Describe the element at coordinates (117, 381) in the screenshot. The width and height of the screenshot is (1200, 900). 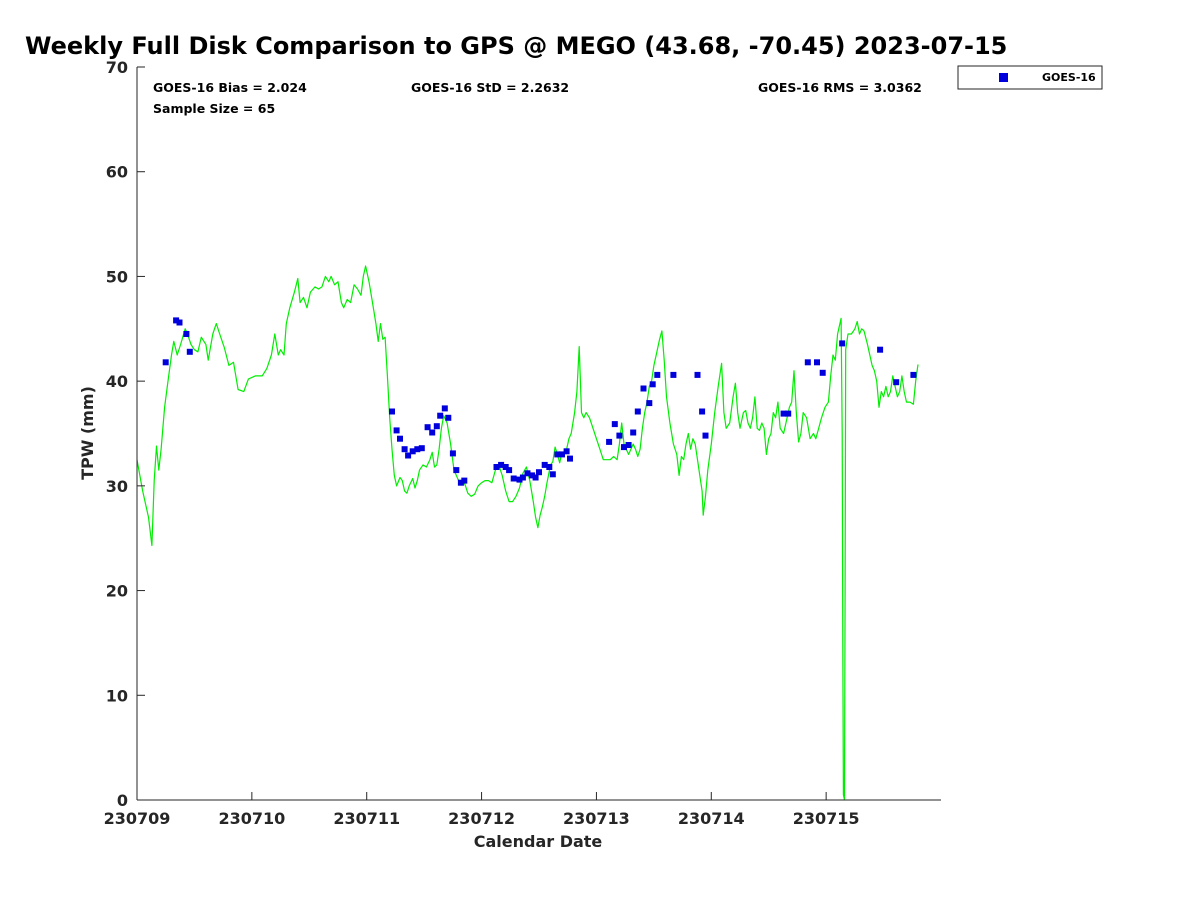
I see `y-tick-label: 40` at that location.